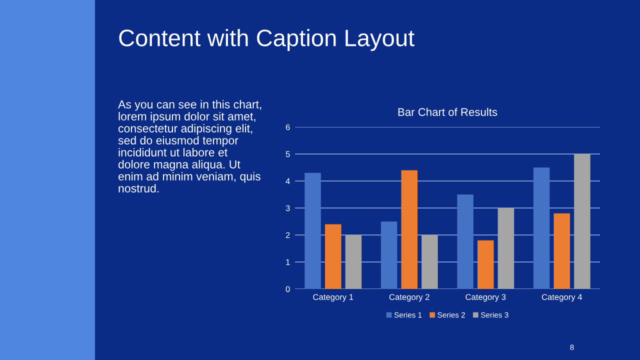 The height and width of the screenshot is (360, 640). What do you see at coordinates (288, 154) in the screenshot?
I see `y-tick-label: 5` at bounding box center [288, 154].